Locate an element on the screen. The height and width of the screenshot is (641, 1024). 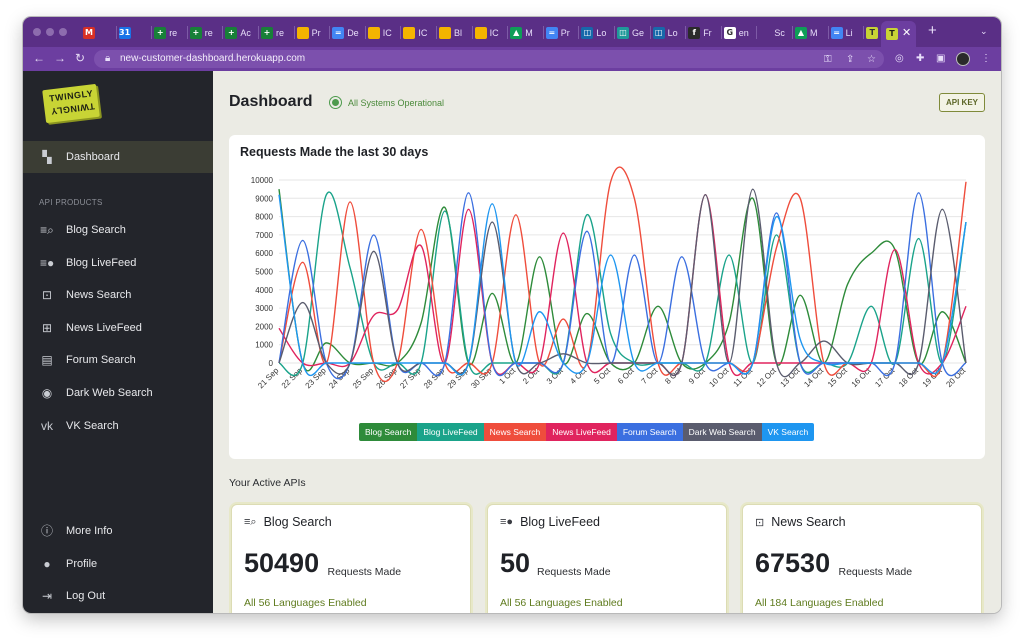
legend-item: VK Search is located at coordinates (788, 432).